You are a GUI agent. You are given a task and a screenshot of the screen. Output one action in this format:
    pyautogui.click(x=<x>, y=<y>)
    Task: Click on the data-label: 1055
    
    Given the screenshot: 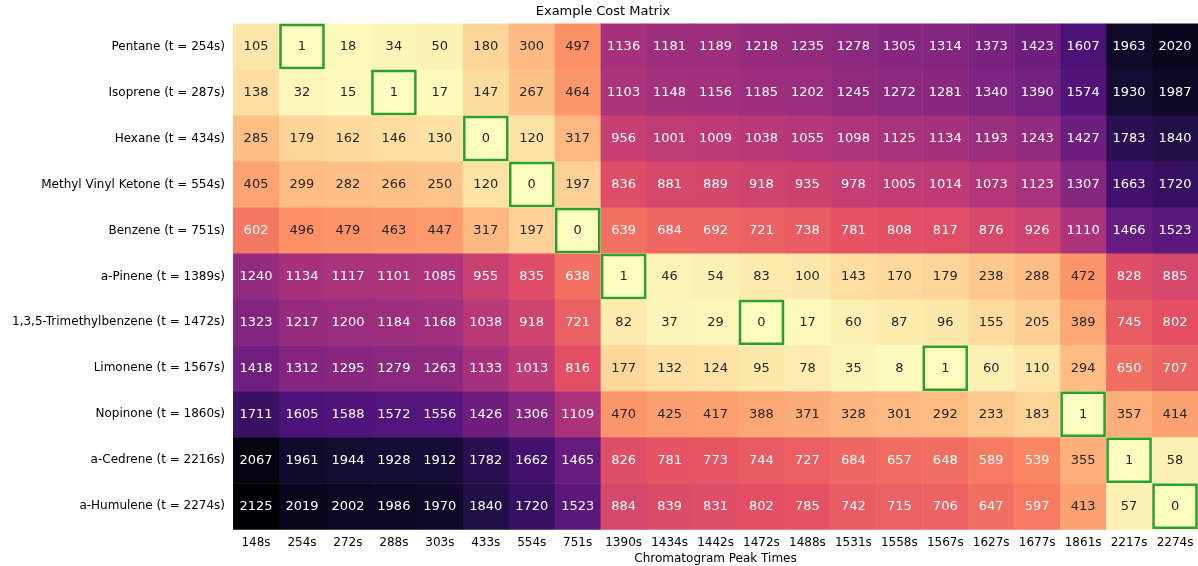 What is the action you would take?
    pyautogui.click(x=807, y=137)
    